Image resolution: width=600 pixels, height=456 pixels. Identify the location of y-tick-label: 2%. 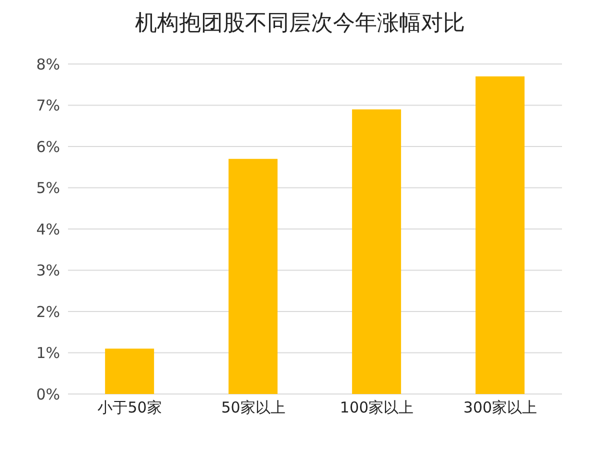
(48, 311).